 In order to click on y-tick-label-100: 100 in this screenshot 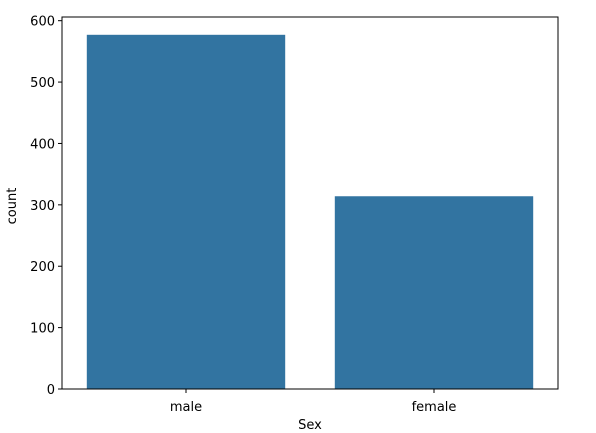, I will do `click(42, 329)`.